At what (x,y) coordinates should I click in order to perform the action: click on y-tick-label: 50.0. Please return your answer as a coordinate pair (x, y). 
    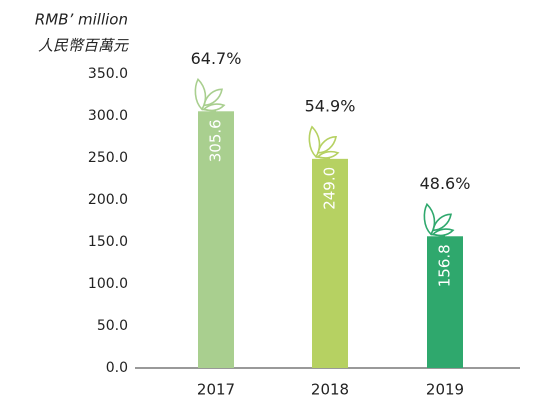
    Looking at the image, I should click on (112, 326).